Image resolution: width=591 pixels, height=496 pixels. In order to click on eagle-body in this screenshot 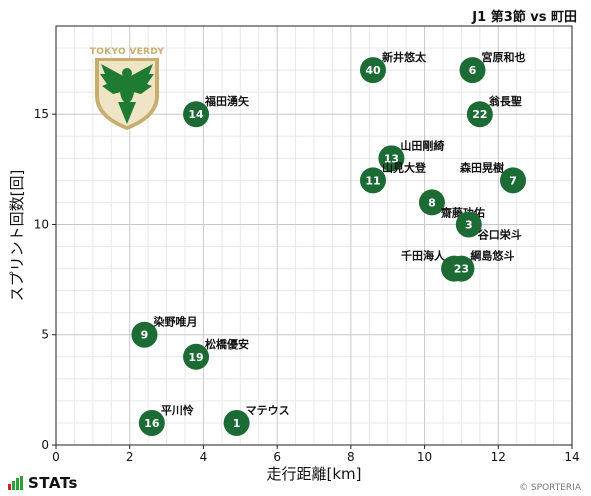, I will do `click(127, 90)`.